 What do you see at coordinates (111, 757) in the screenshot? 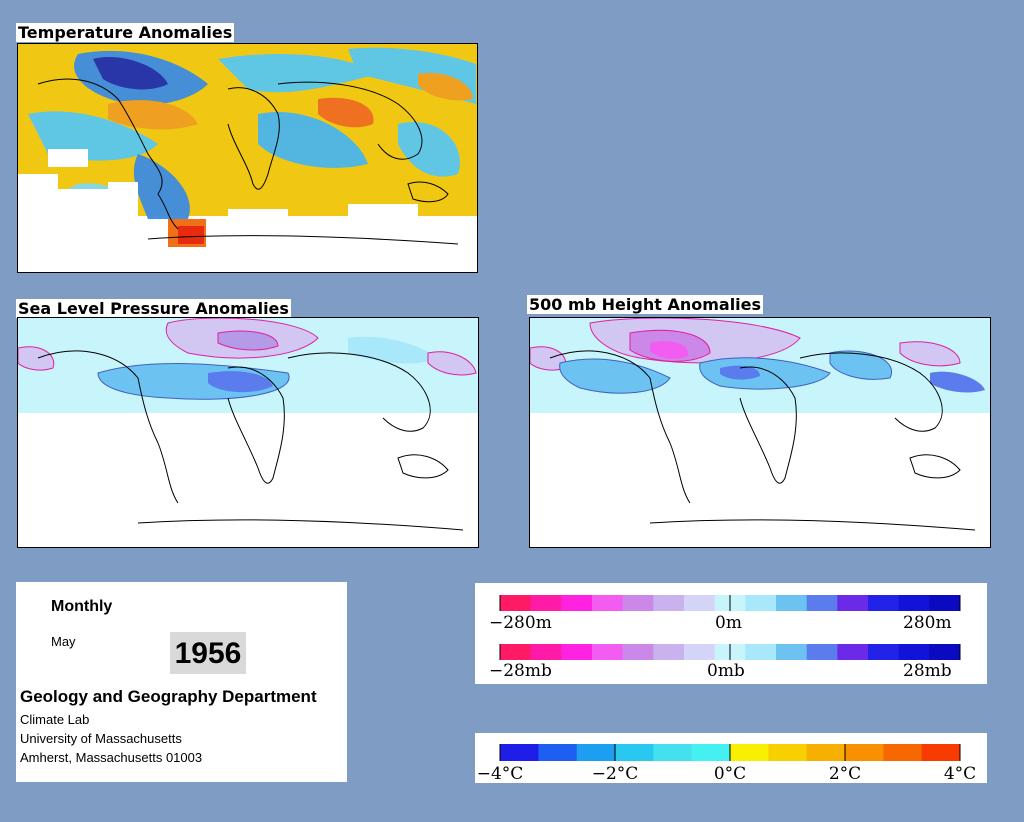
I see `address-line: Amherst, Massachusetts 01003` at bounding box center [111, 757].